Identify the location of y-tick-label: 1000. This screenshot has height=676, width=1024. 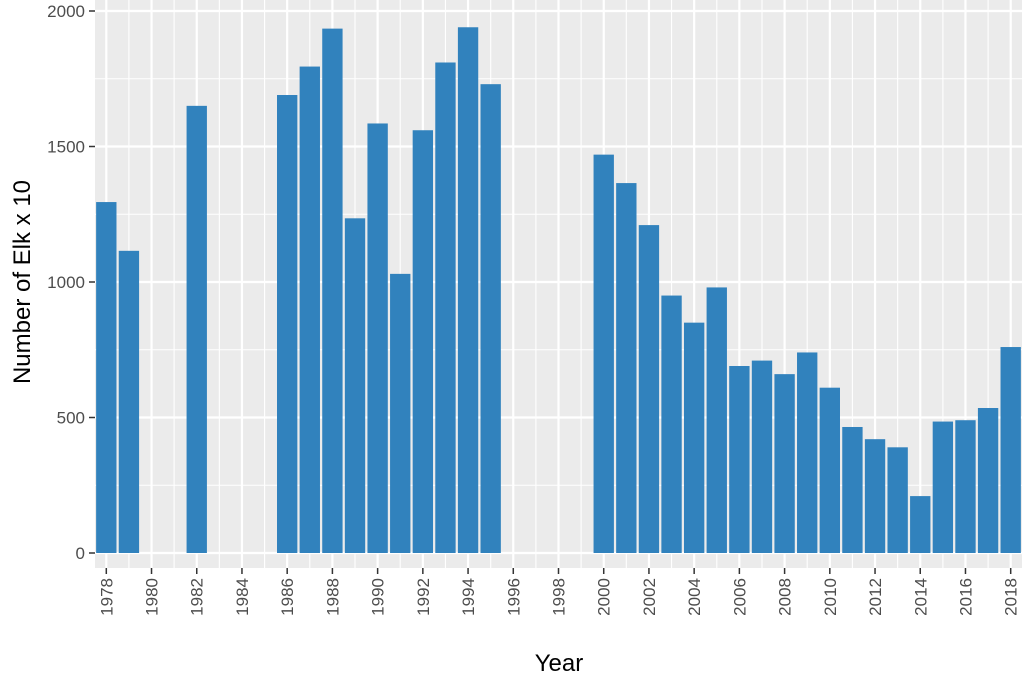
(66, 282).